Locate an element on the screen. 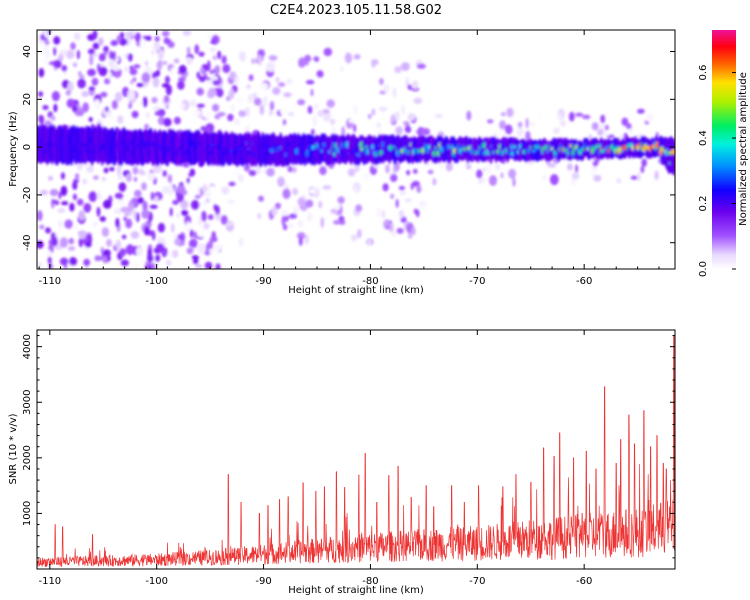 The image size is (750, 600). x-tick-label: -110 is located at coordinates (49, 581).